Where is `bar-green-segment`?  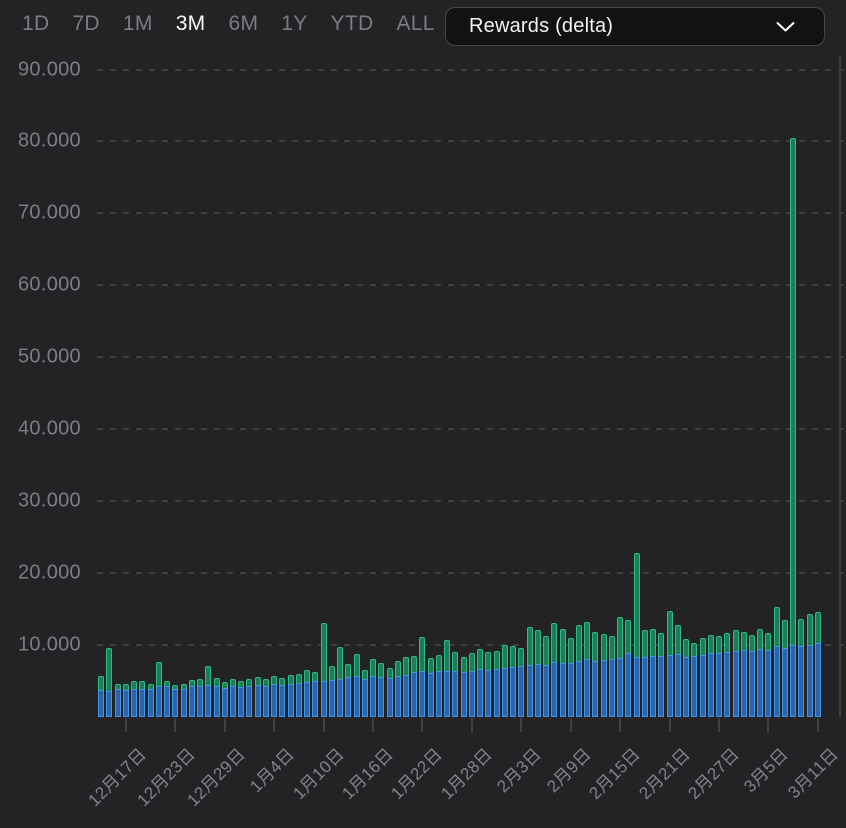 bar-green-segment is located at coordinates (793, 427).